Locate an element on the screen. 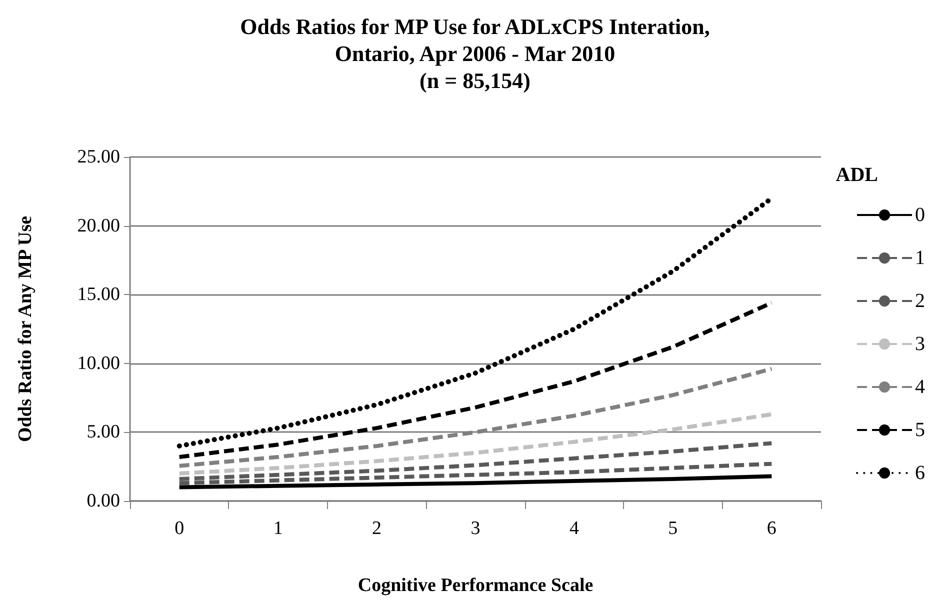 The width and height of the screenshot is (940, 600). y-tick-label: 10.00 is located at coordinates (98, 363).